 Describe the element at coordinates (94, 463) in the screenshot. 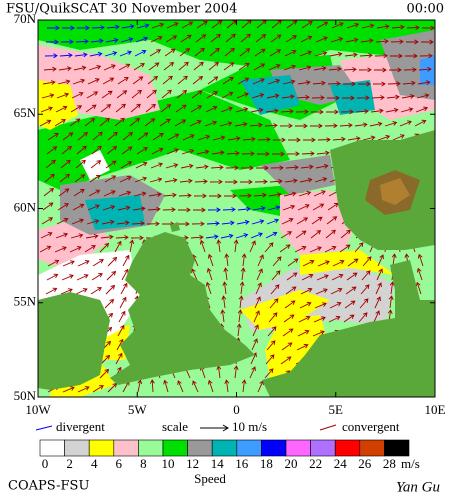

I see `colorbar-label: 4` at that location.